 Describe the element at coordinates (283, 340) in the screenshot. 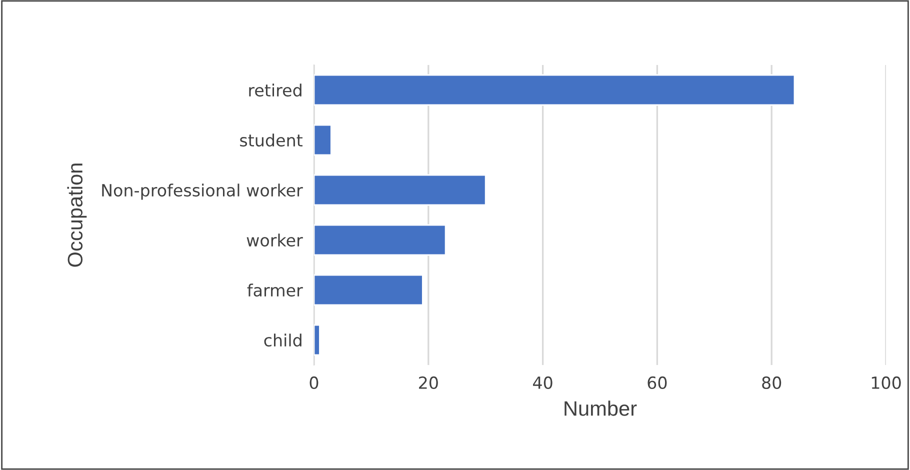

I see `y-tick-label: child` at that location.